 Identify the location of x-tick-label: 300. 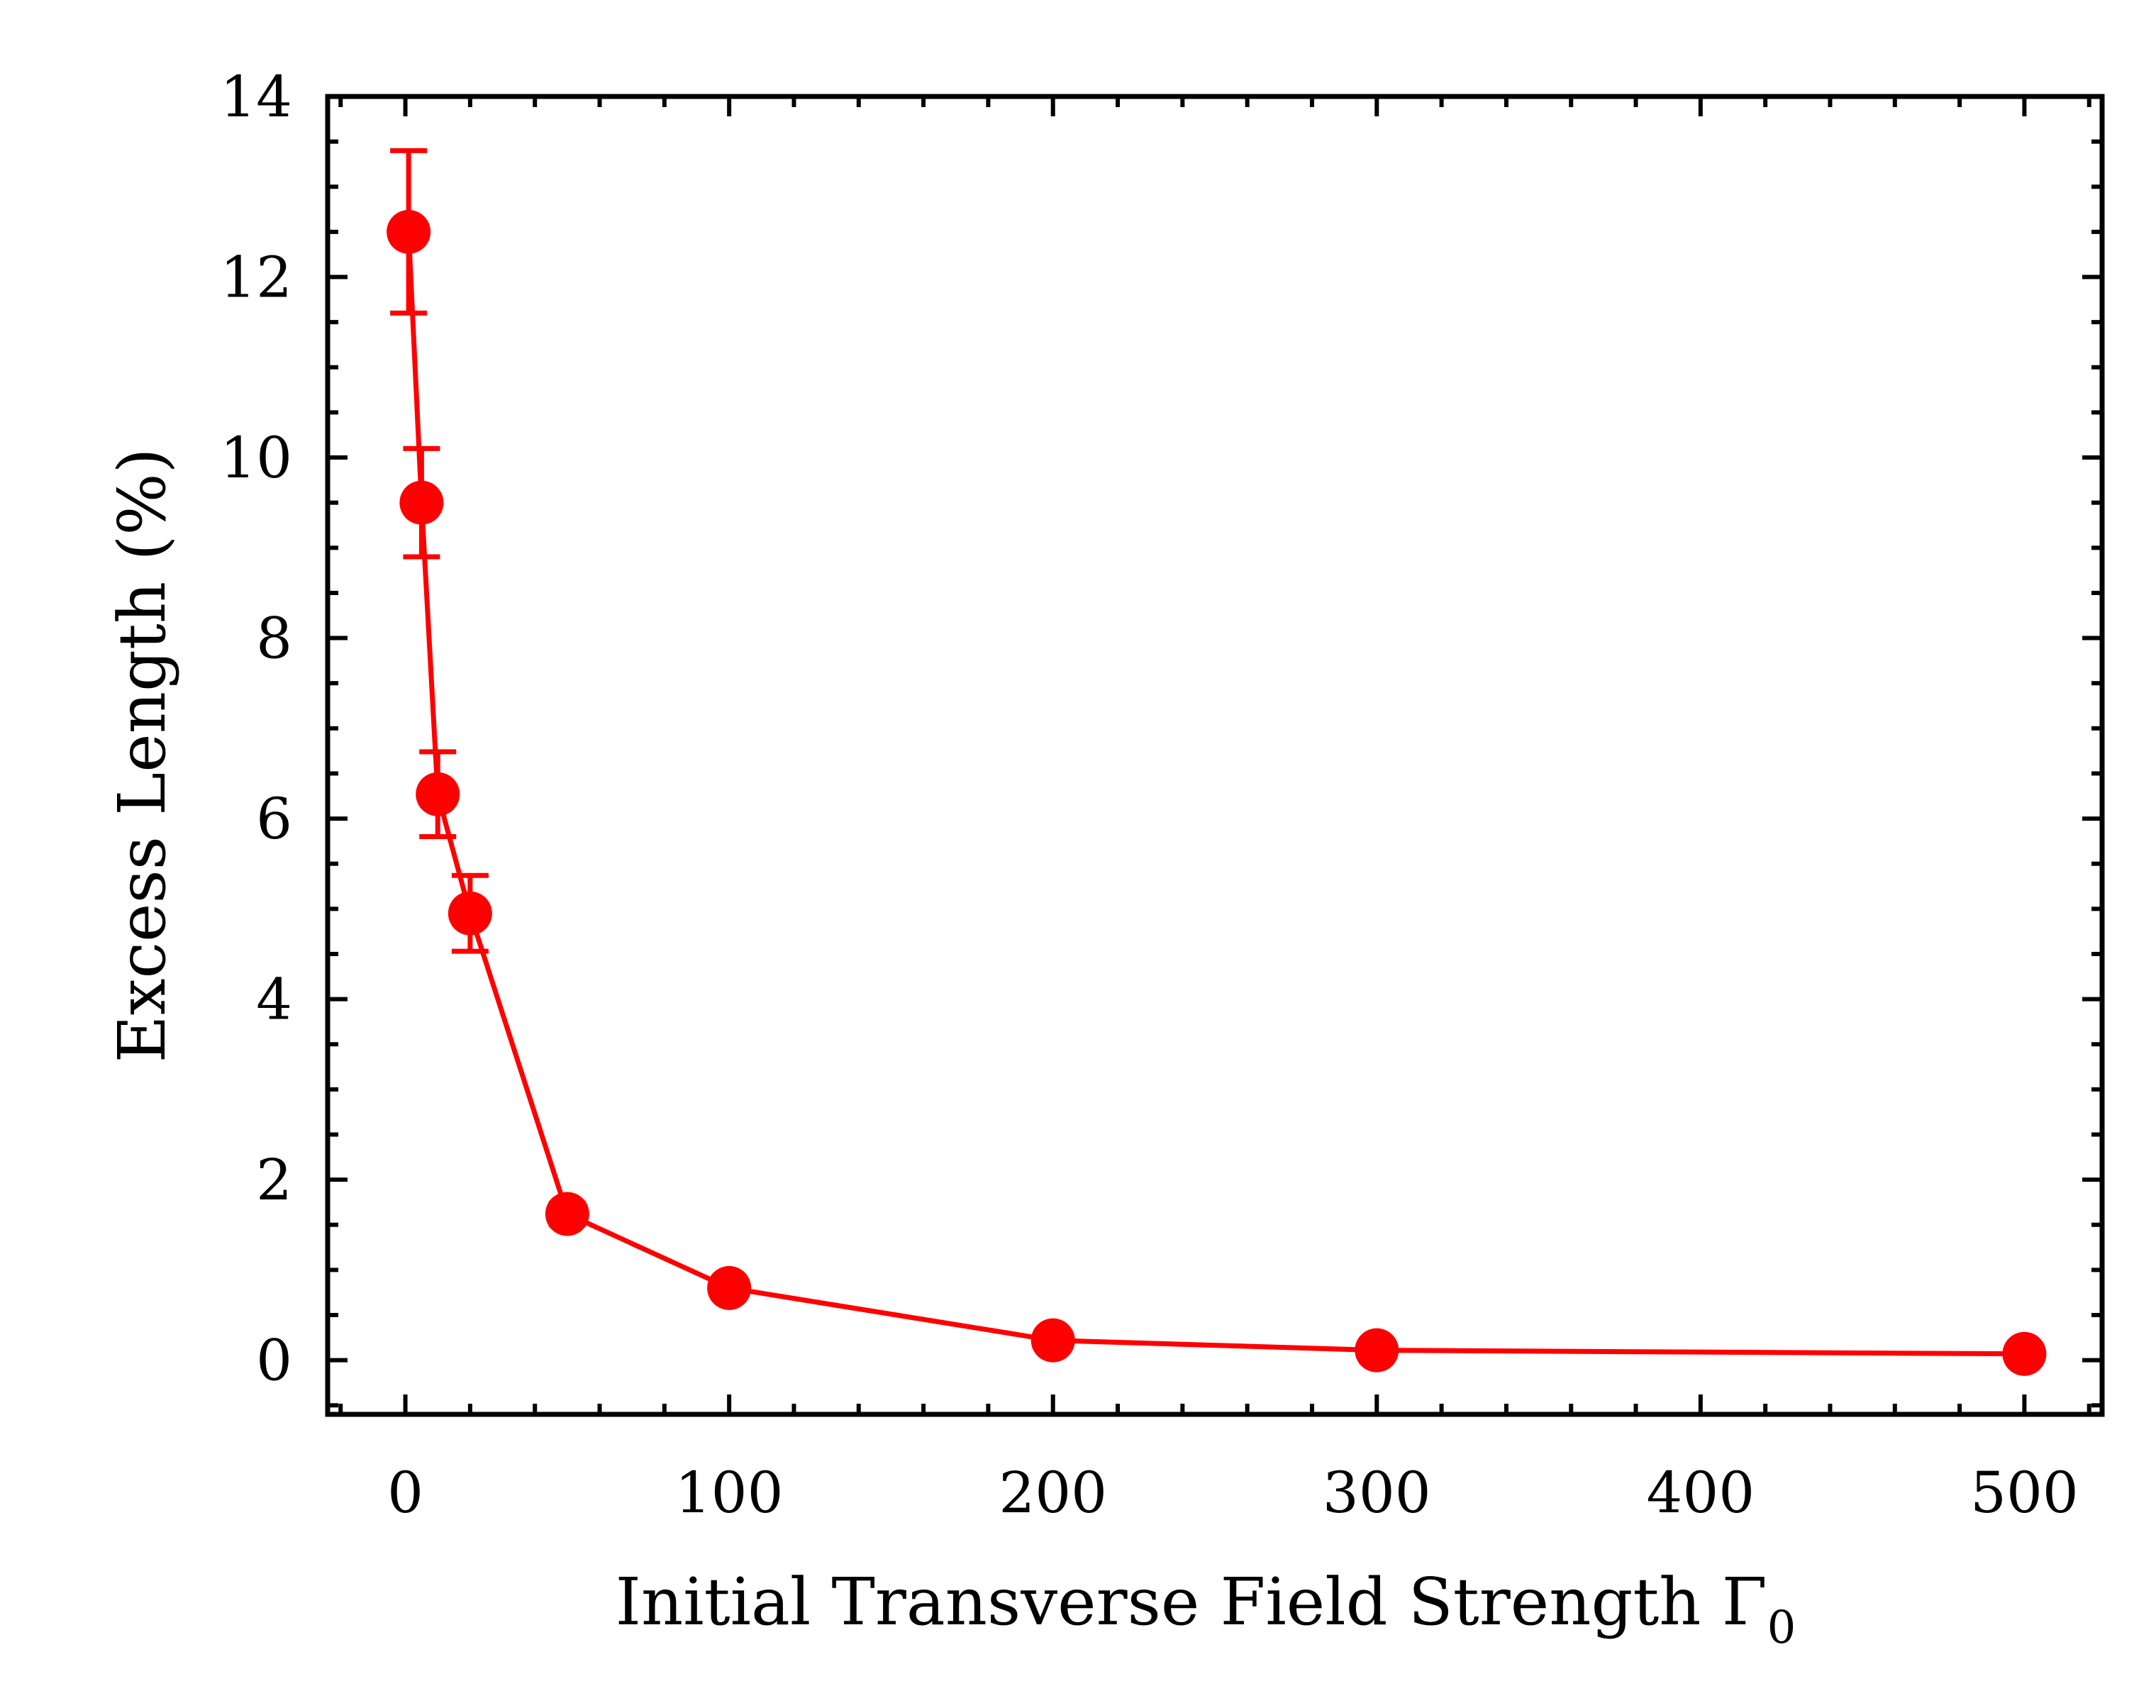
(1377, 1493).